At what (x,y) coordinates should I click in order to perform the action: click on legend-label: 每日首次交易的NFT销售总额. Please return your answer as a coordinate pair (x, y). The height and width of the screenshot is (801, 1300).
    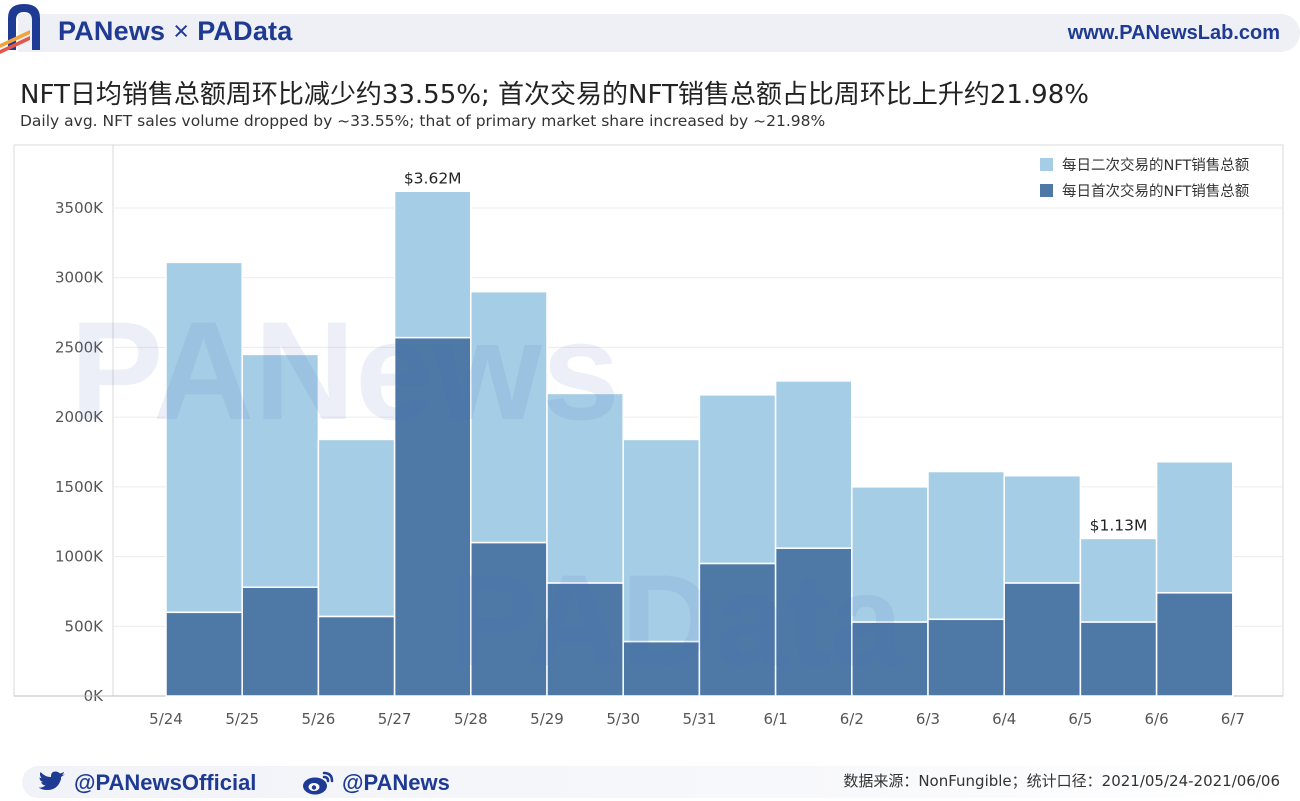
    Looking at the image, I should click on (1156, 191).